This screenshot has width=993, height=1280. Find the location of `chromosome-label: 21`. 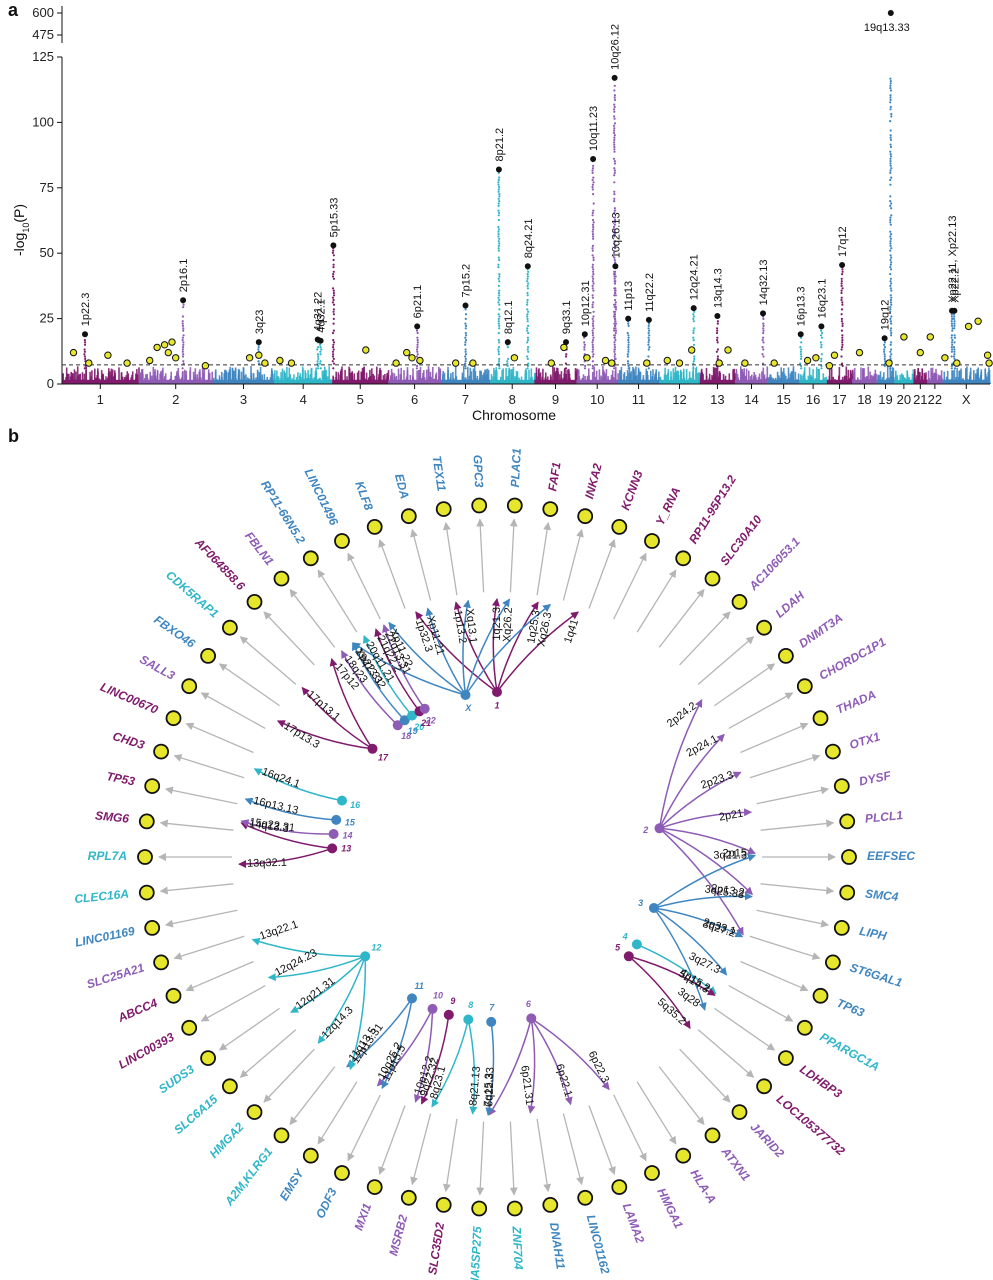

chromosome-label: 21 is located at coordinates (425, 723).